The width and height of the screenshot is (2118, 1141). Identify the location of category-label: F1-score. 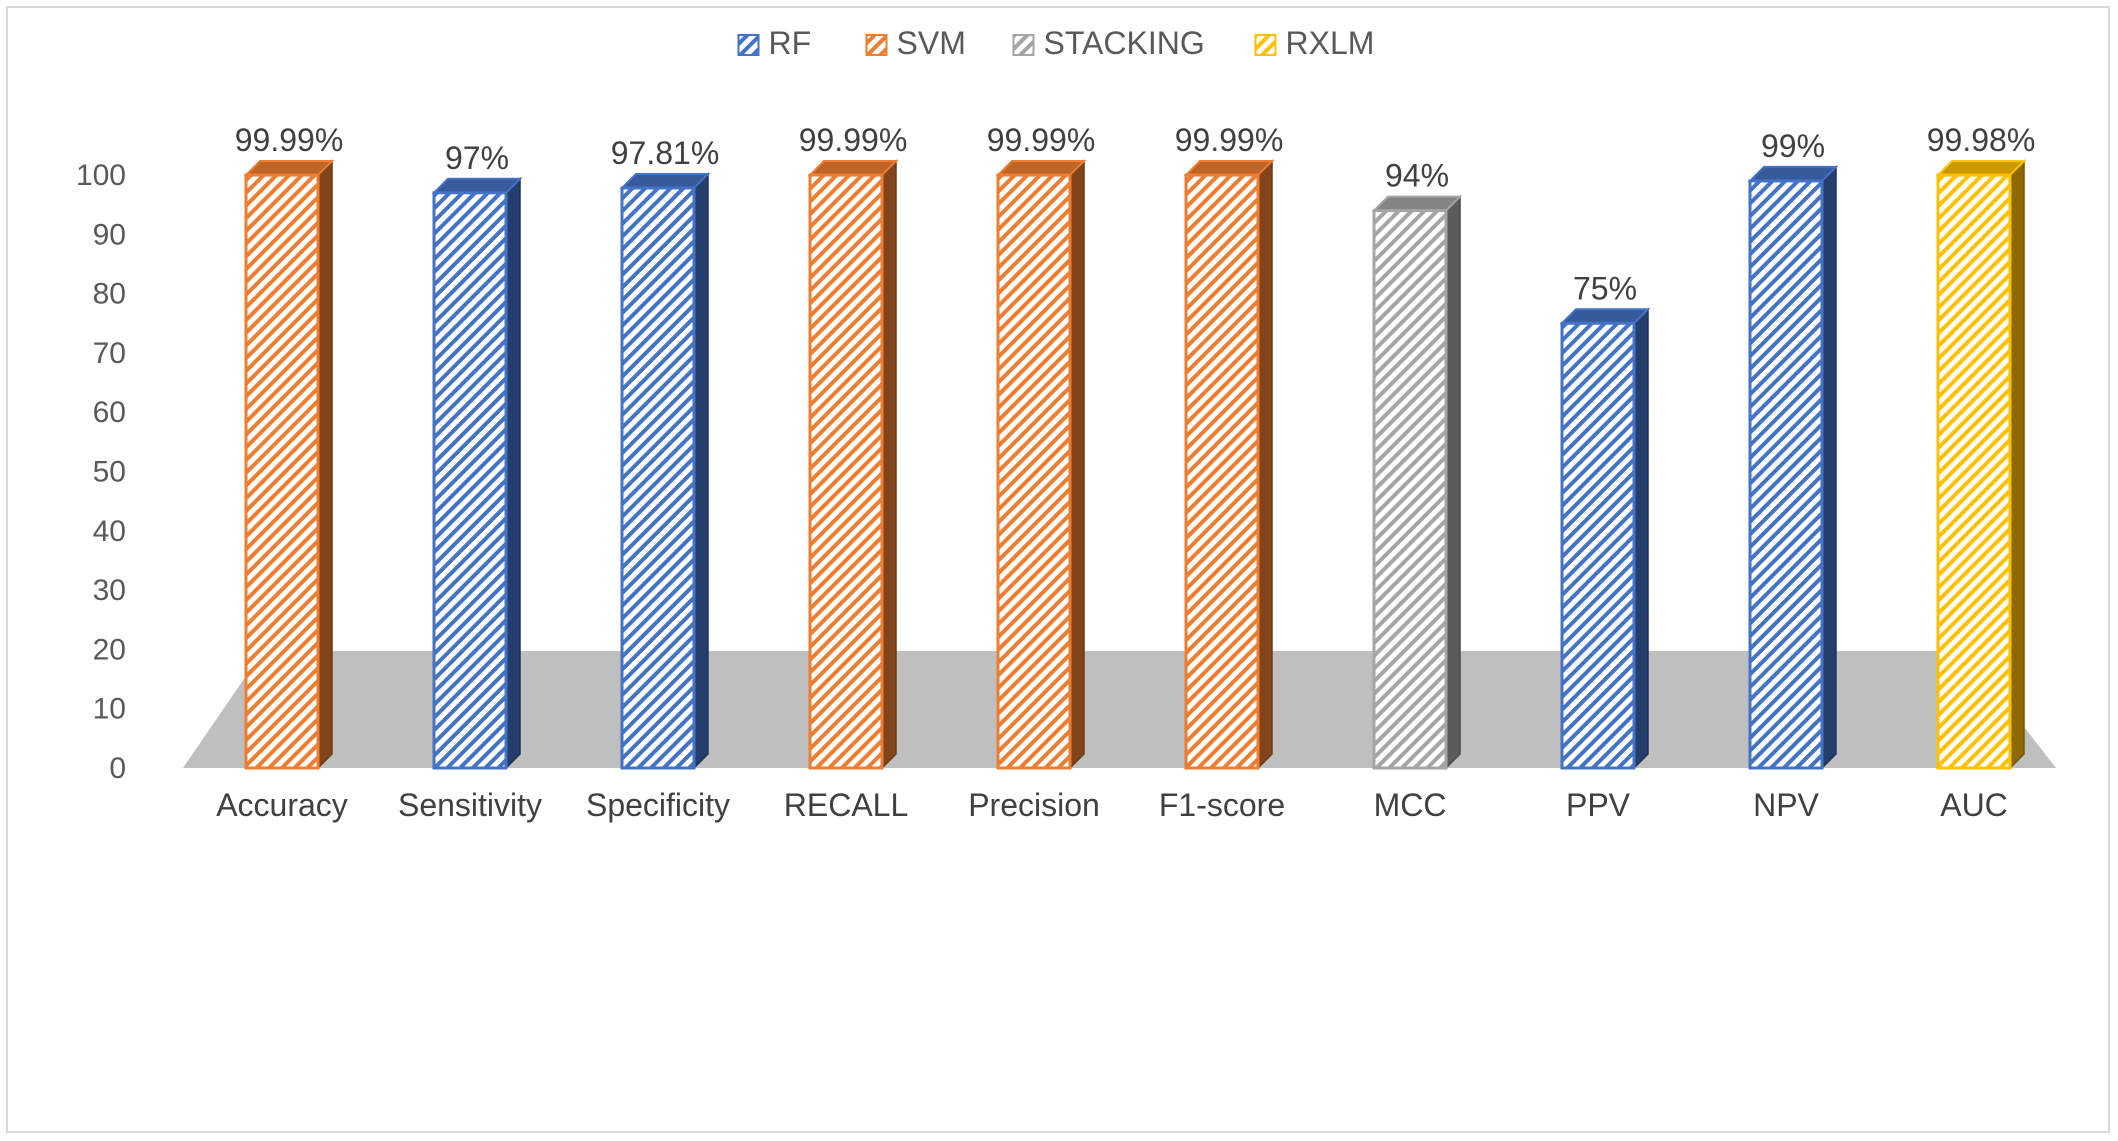
(1222, 805).